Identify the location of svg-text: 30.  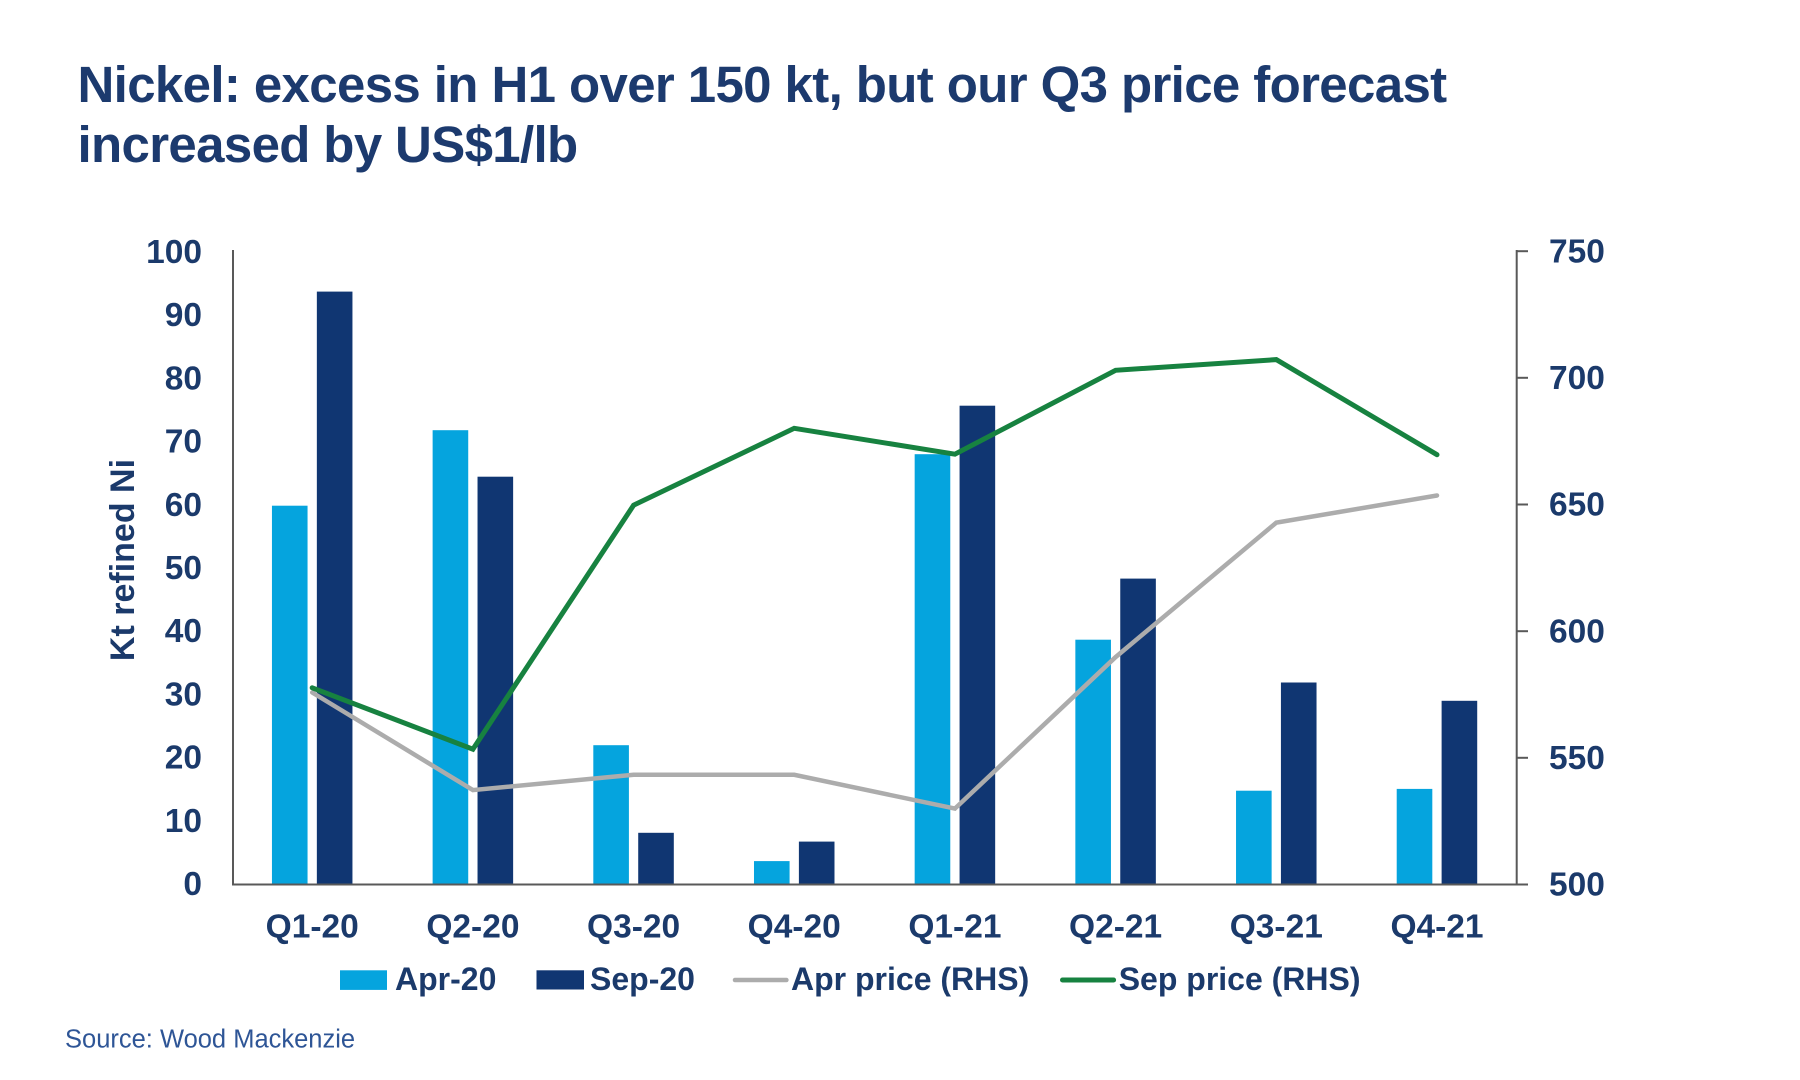
(183, 694).